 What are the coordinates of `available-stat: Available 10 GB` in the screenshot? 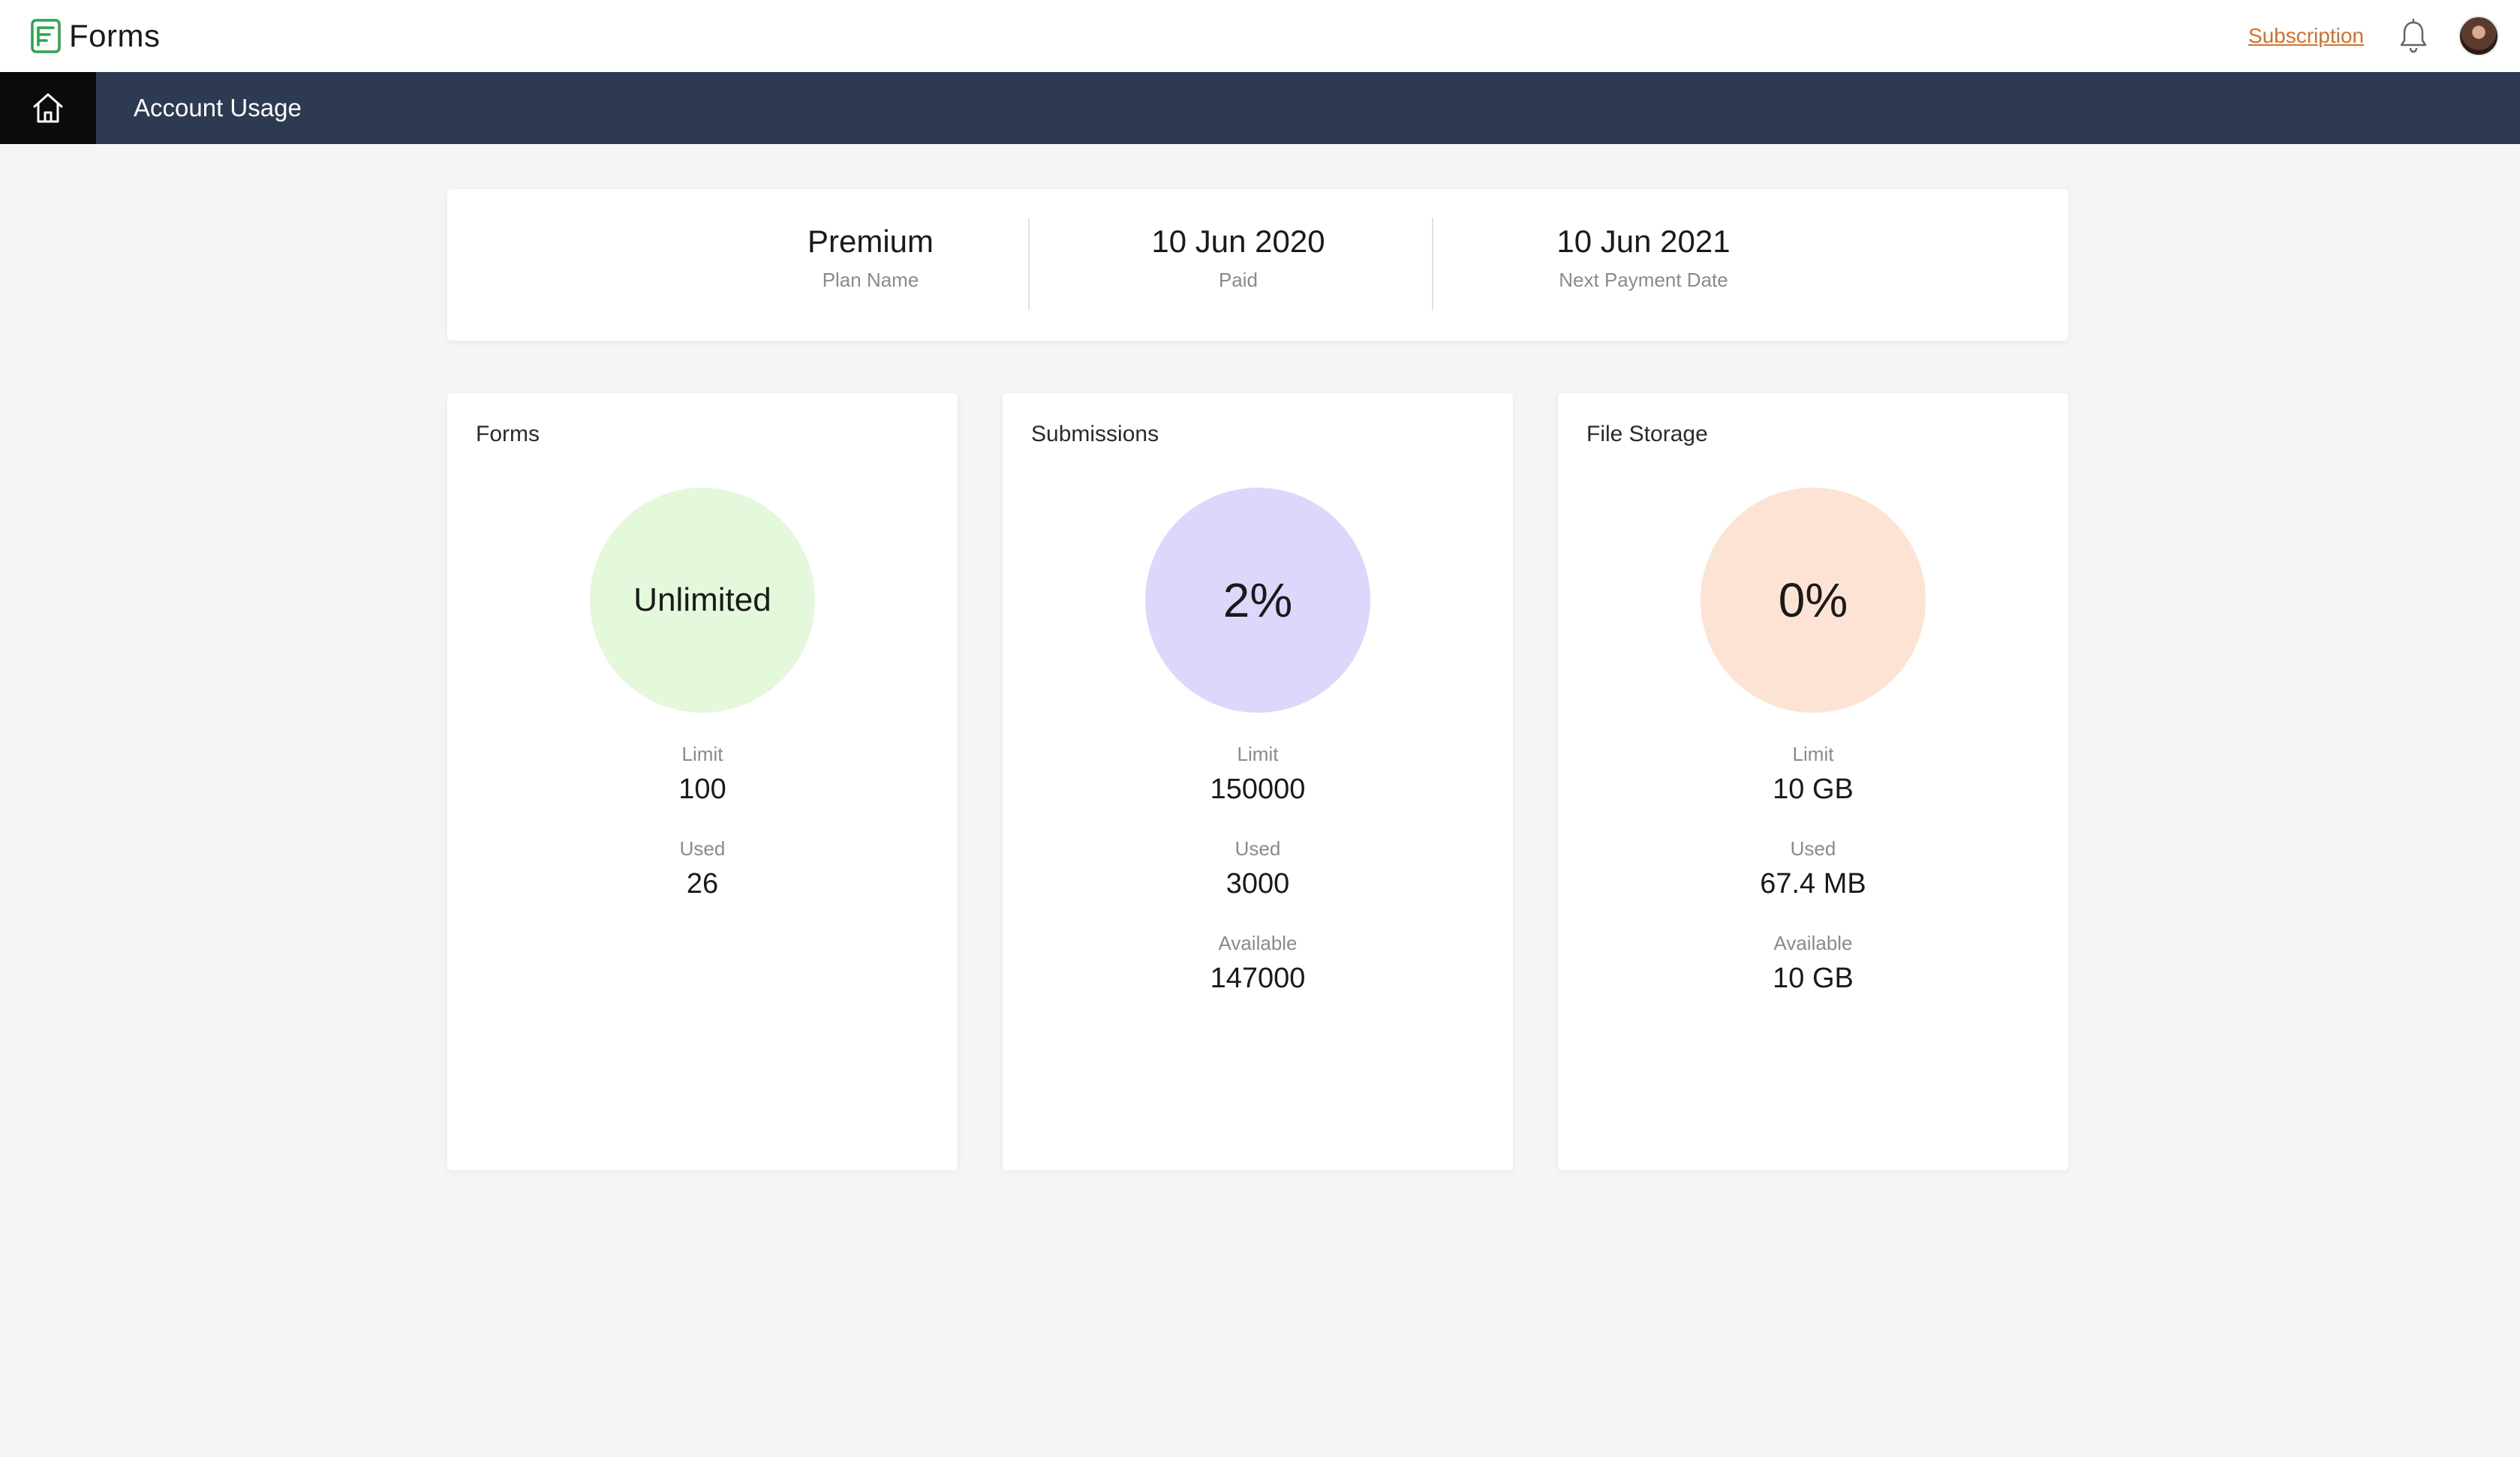 It's located at (1813, 963).